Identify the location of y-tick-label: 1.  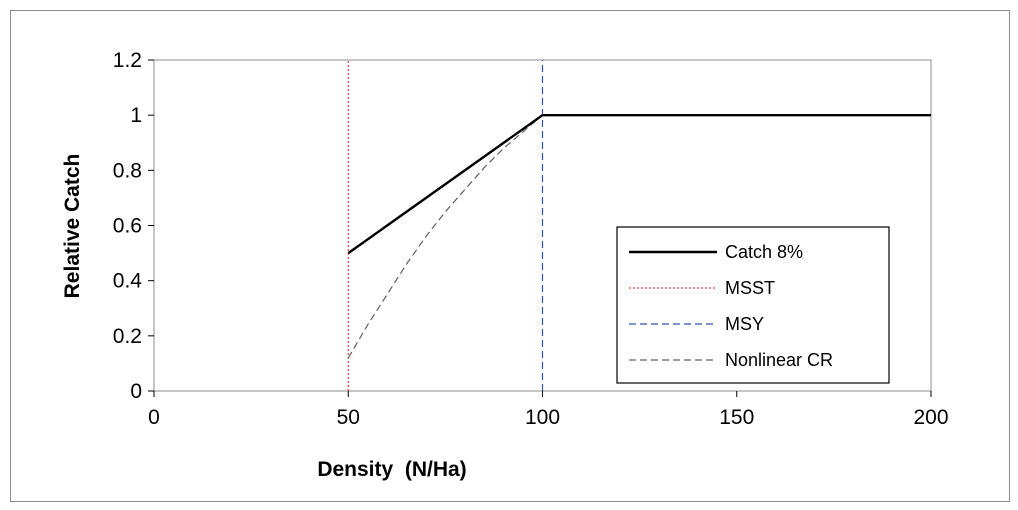
(136, 115).